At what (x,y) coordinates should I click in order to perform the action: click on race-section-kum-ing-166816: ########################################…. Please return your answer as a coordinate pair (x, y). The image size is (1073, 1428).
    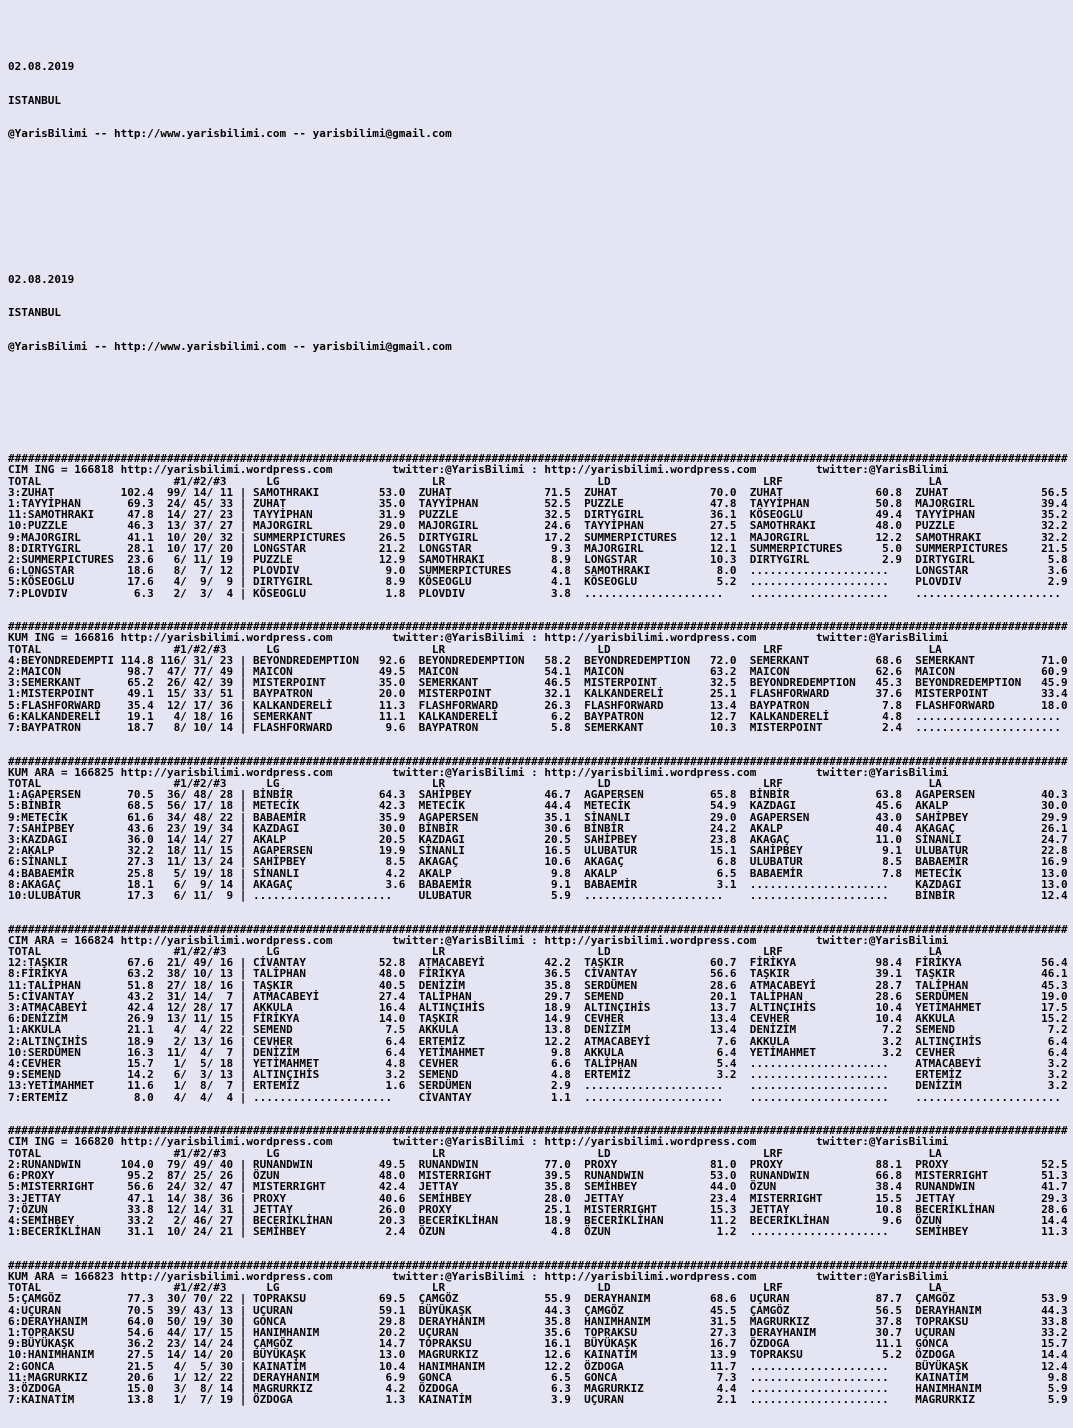
    Looking at the image, I should click on (538, 677).